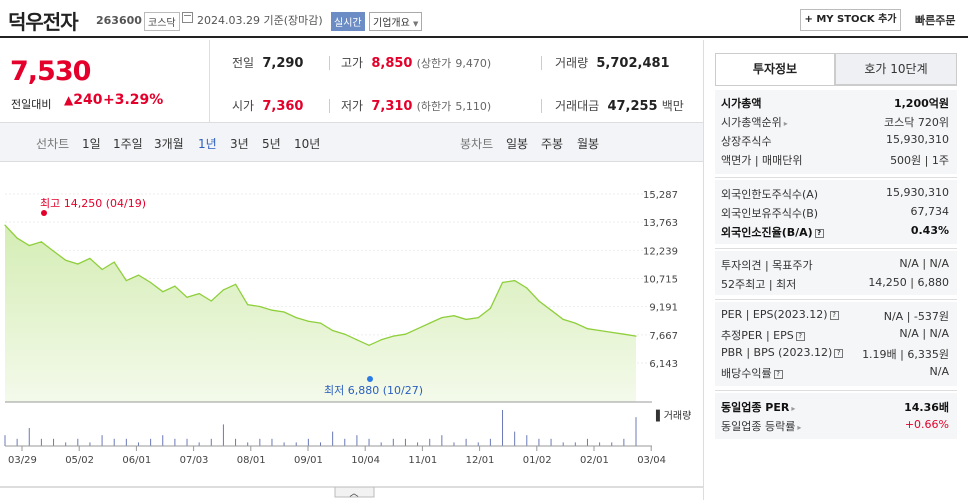  What do you see at coordinates (836, 416) in the screenshot?
I see `section-industry: 동일업종 PER ▸ 14.36배 동일업종 등락률 ▸ +0.66%` at bounding box center [836, 416].